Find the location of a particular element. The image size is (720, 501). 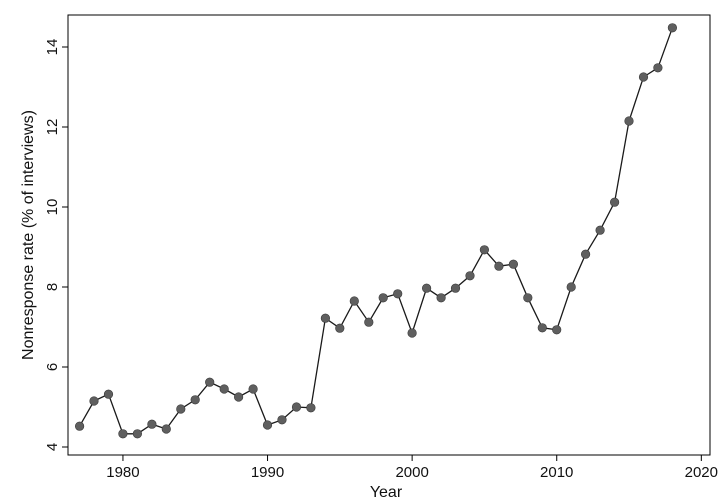

y-tick-label: 4 is located at coordinates (52, 447).